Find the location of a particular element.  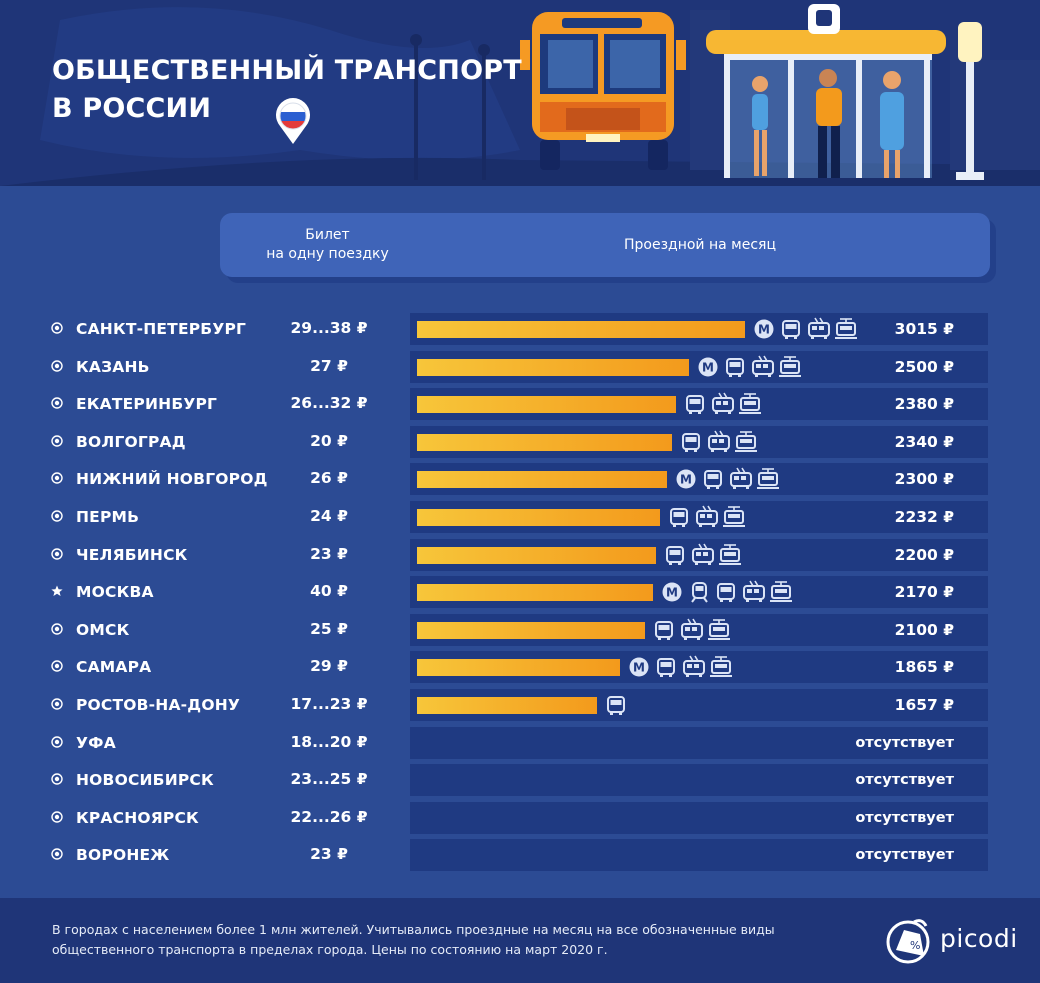

city-label: ПЕРМЬ is located at coordinates (108, 517).